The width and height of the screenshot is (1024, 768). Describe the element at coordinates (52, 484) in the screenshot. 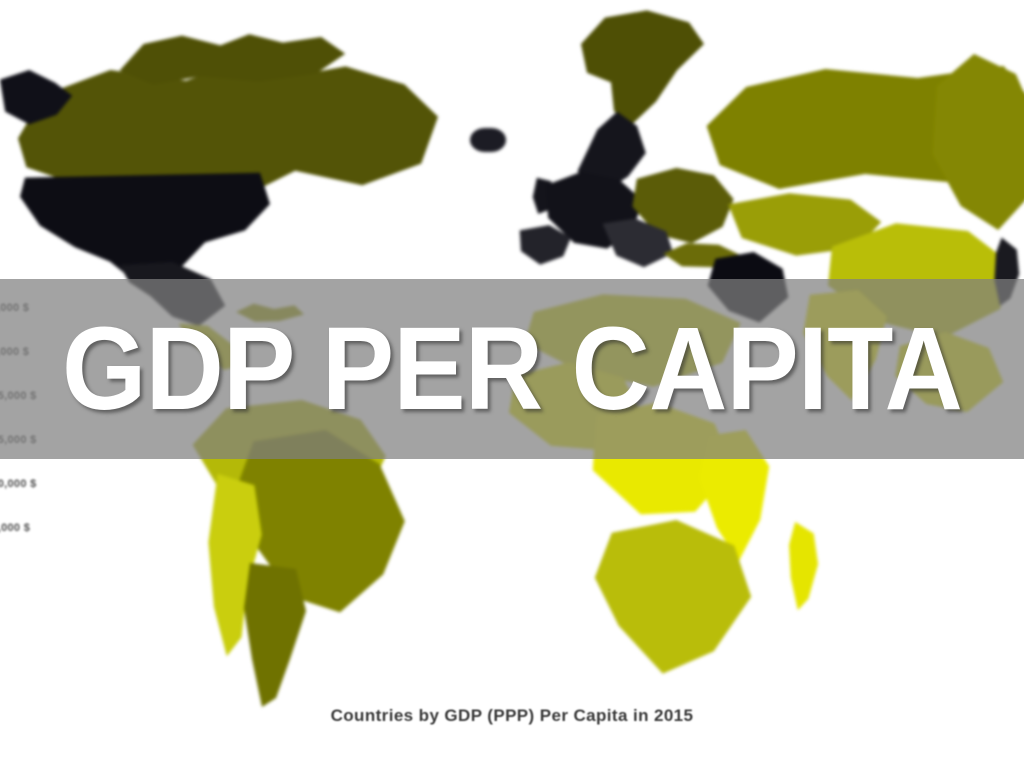

I see `legend-row: - 10,000 $` at that location.